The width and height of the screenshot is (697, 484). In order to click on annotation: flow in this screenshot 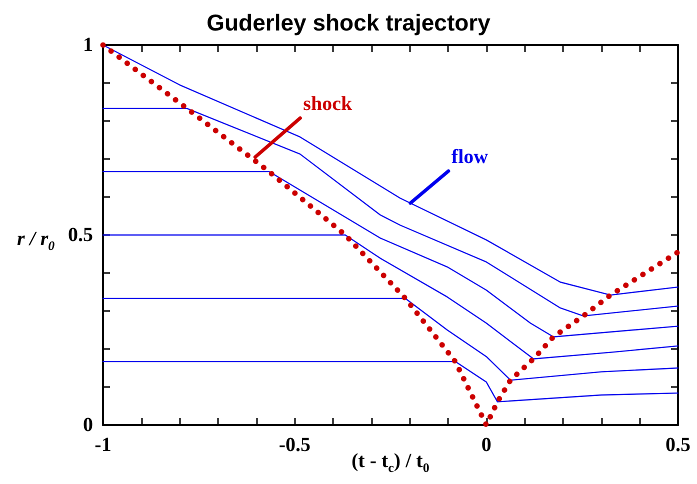, I will do `click(470, 157)`.